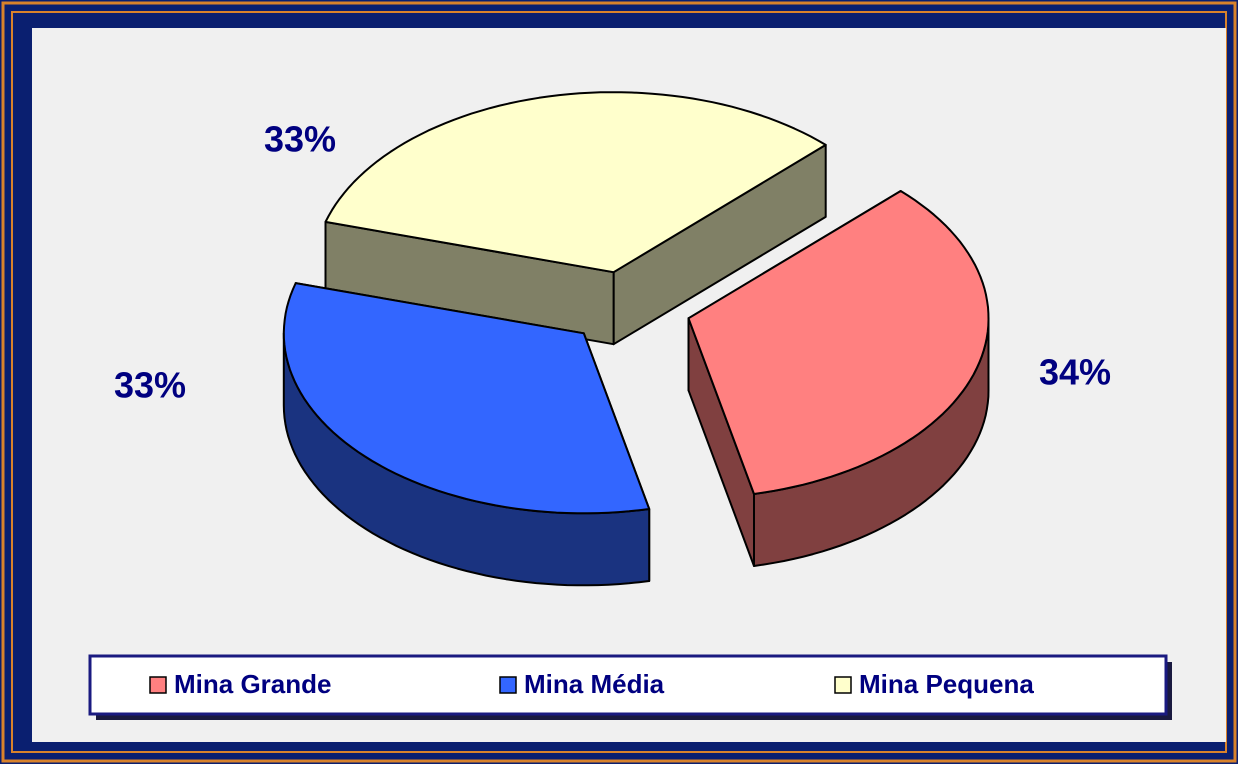  Describe the element at coordinates (594, 684) in the screenshot. I see `legend-label: Mina Média` at that location.